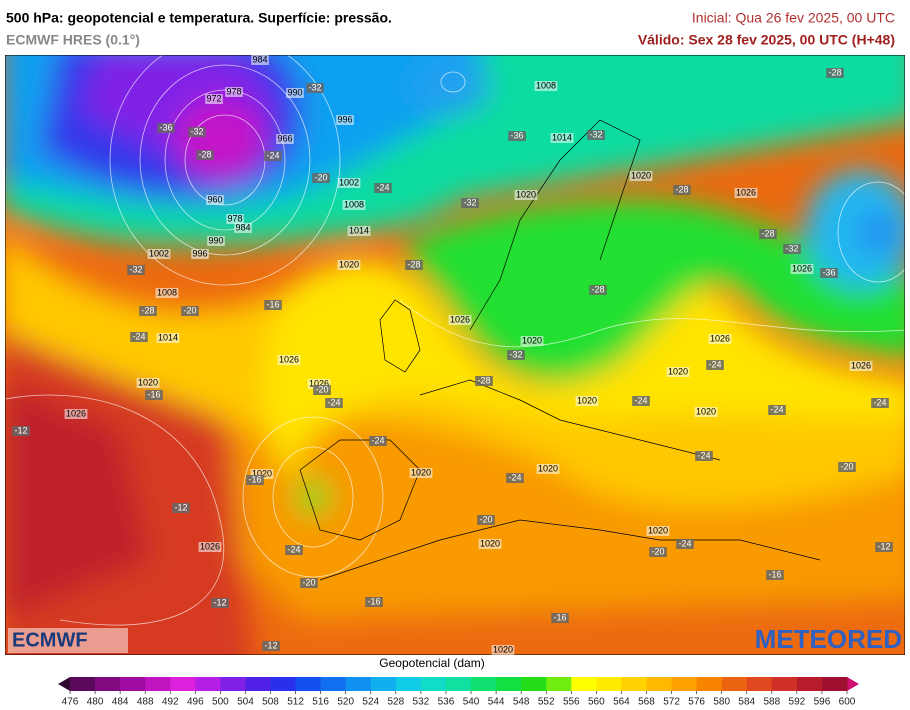 Image resolution: width=910 pixels, height=710 pixels. I want to click on pressure-label: 972, so click(213, 98).